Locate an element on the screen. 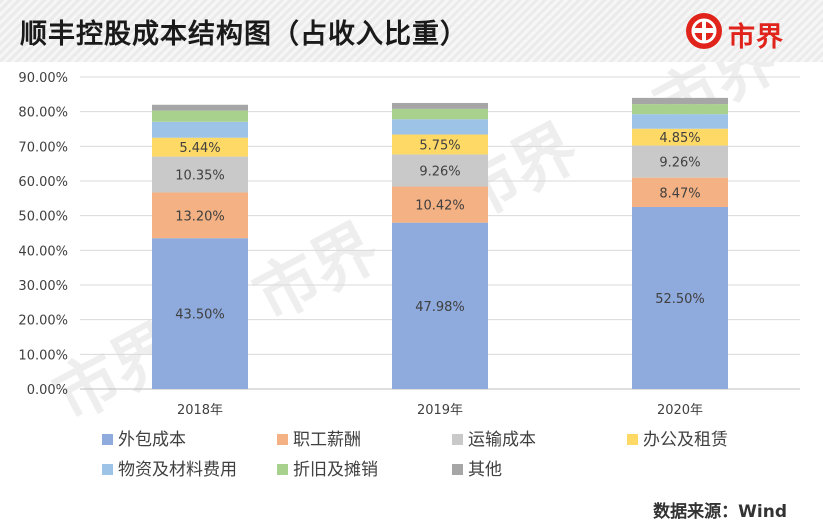 The width and height of the screenshot is (823, 528). legend-label: 职工薪酬 is located at coordinates (327, 440).